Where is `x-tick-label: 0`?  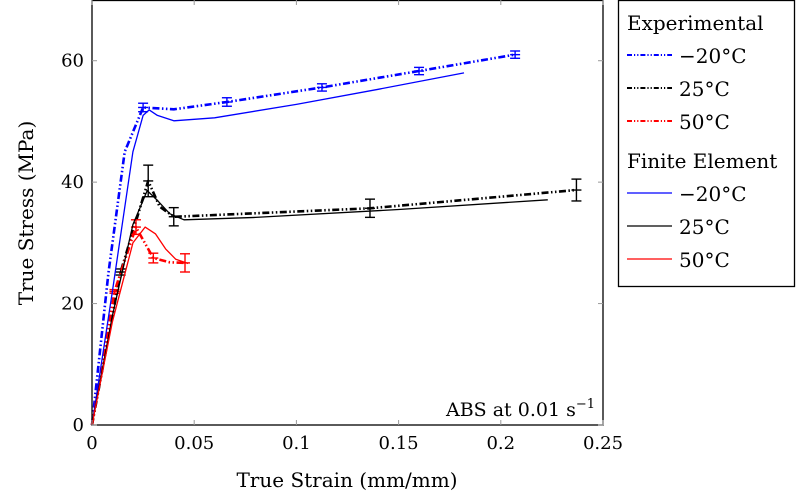
x-tick-label: 0 is located at coordinates (91, 443).